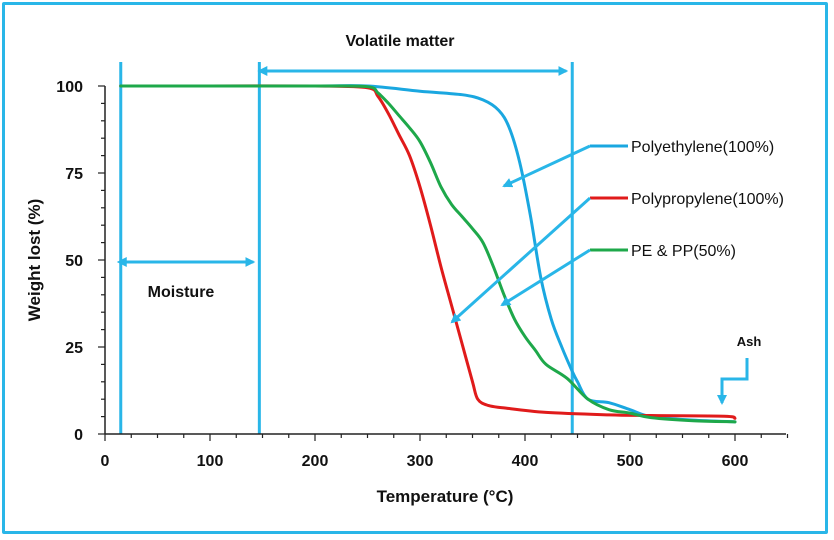 The image size is (834, 540). I want to click on y-tick-label: 25, so click(74, 348).